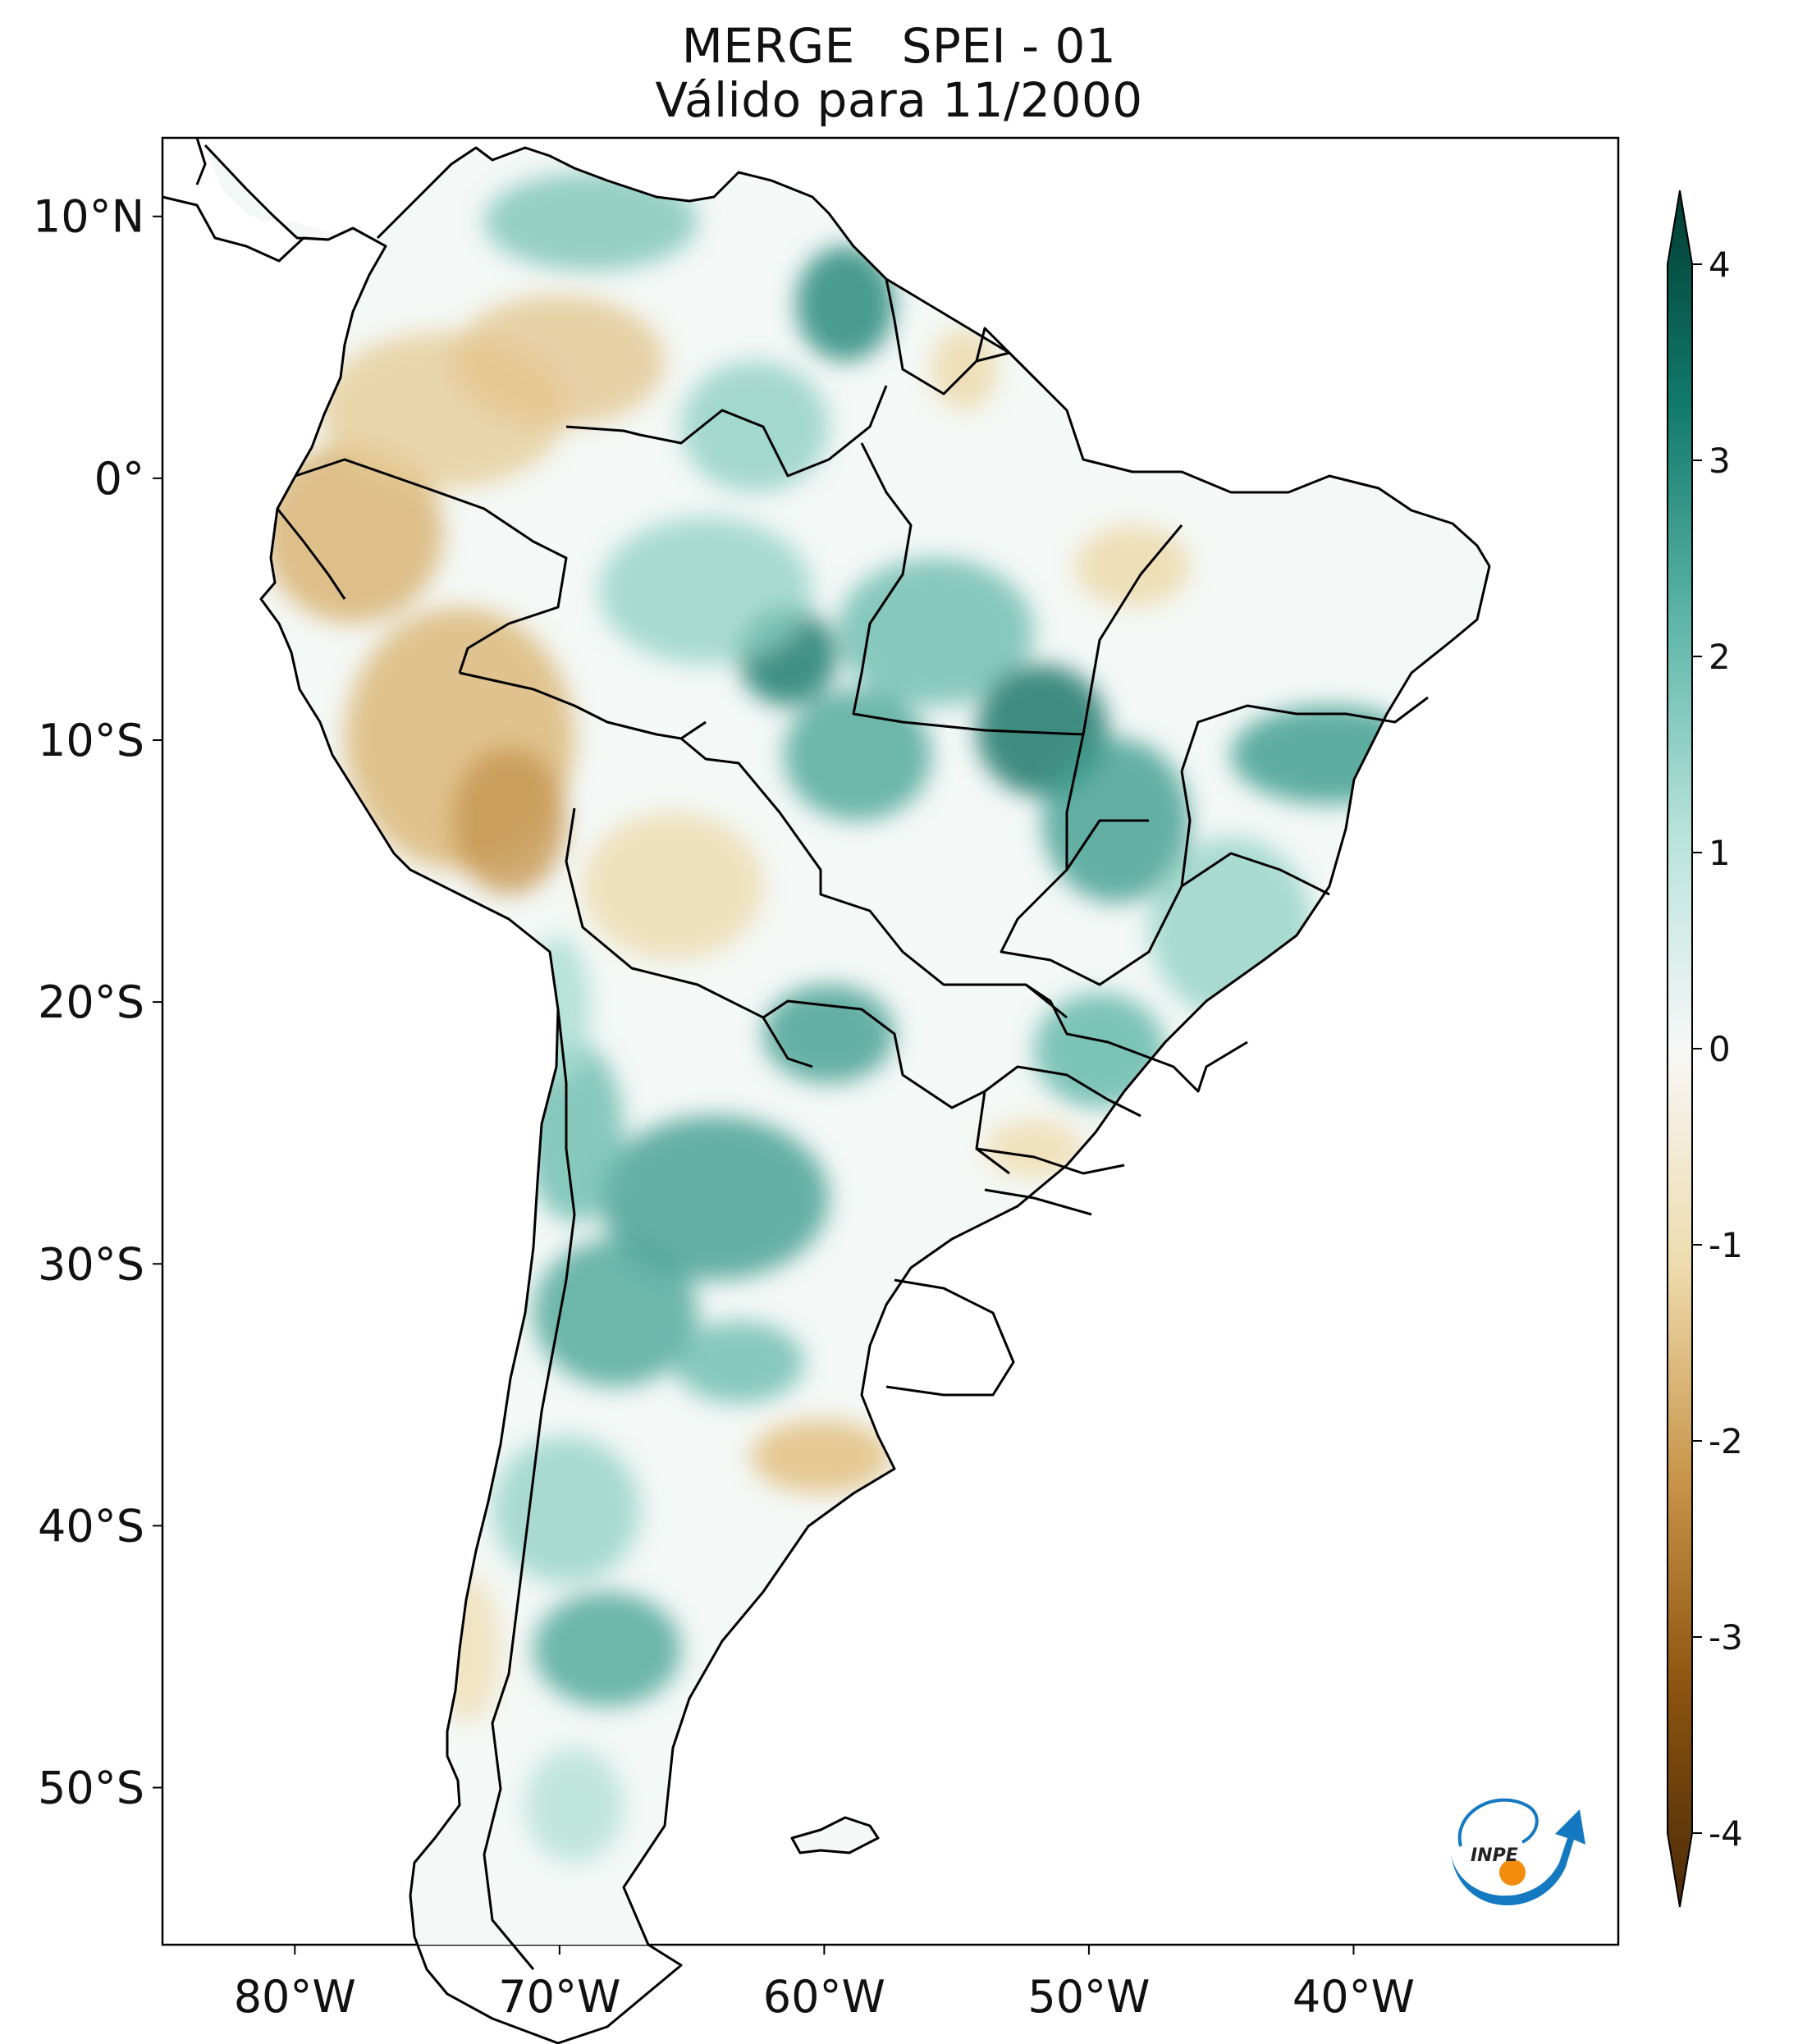 The image size is (1798, 2044). I want to click on colorbar-tick-label: 1, so click(1720, 853).